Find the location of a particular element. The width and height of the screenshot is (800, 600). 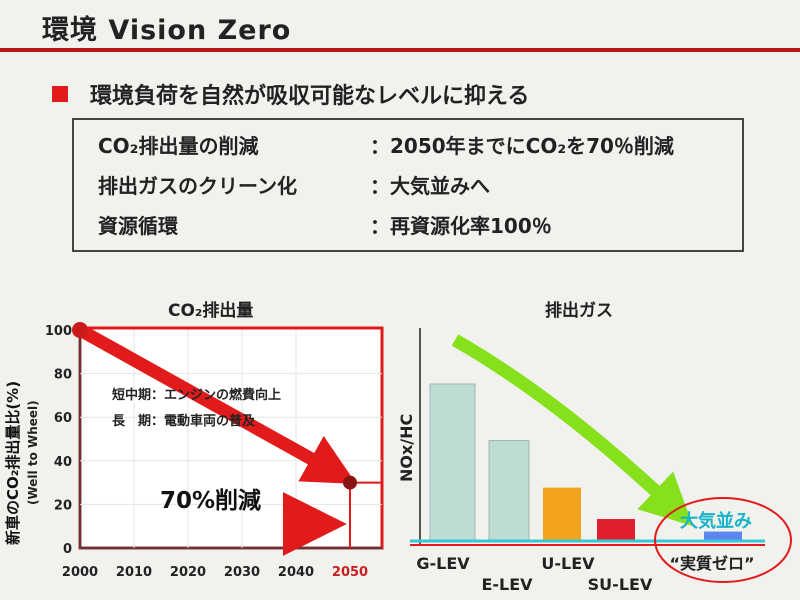

emission-category-label: G-LEV is located at coordinates (443, 563).